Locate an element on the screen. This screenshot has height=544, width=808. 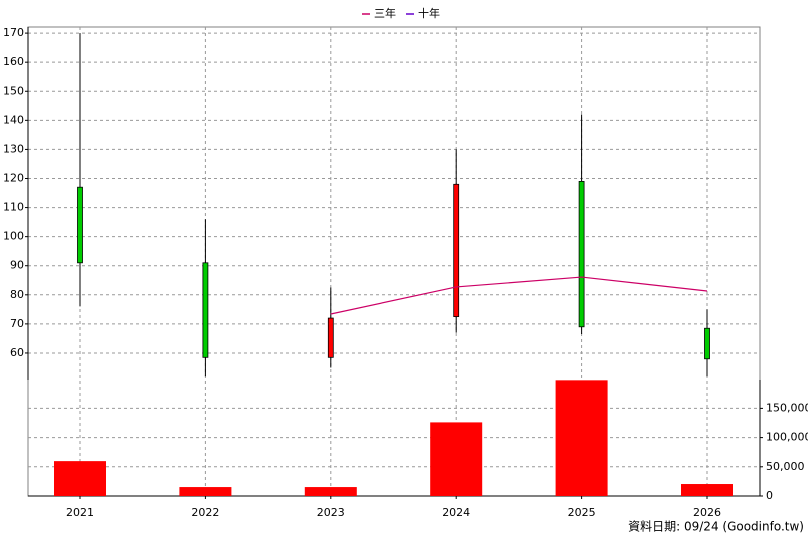
y-tick-label: 110 is located at coordinates (13, 207).